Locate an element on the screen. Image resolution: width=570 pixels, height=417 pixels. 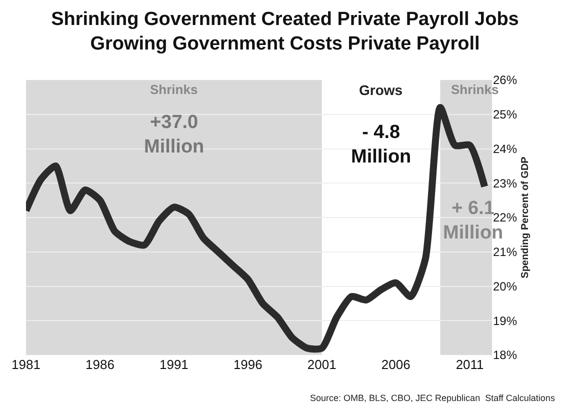
band-label: Shrinks is located at coordinates (174, 89).